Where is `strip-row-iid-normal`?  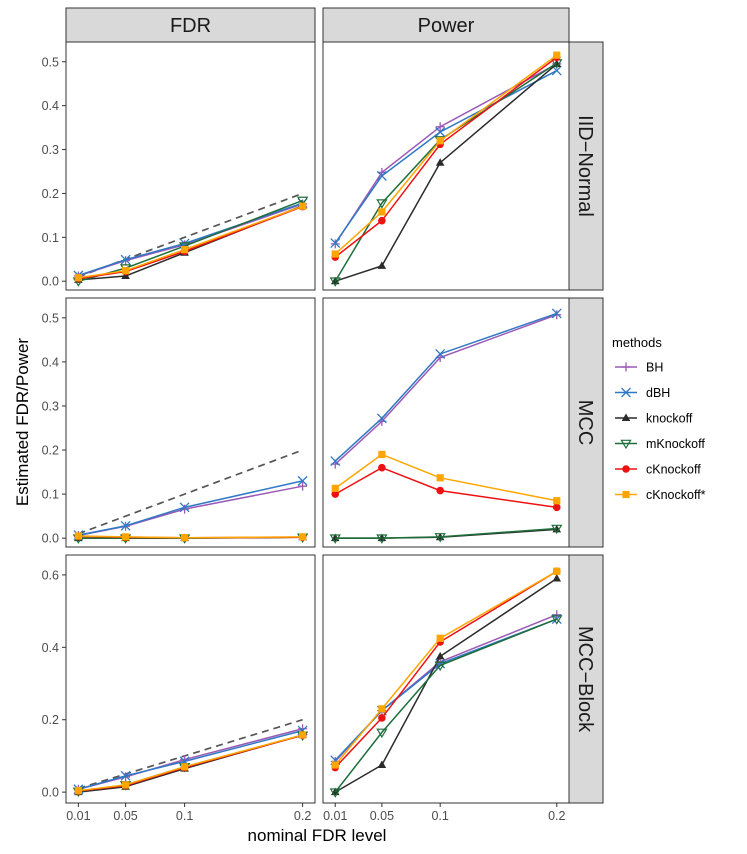
strip-row-iid-normal is located at coordinates (586, 166).